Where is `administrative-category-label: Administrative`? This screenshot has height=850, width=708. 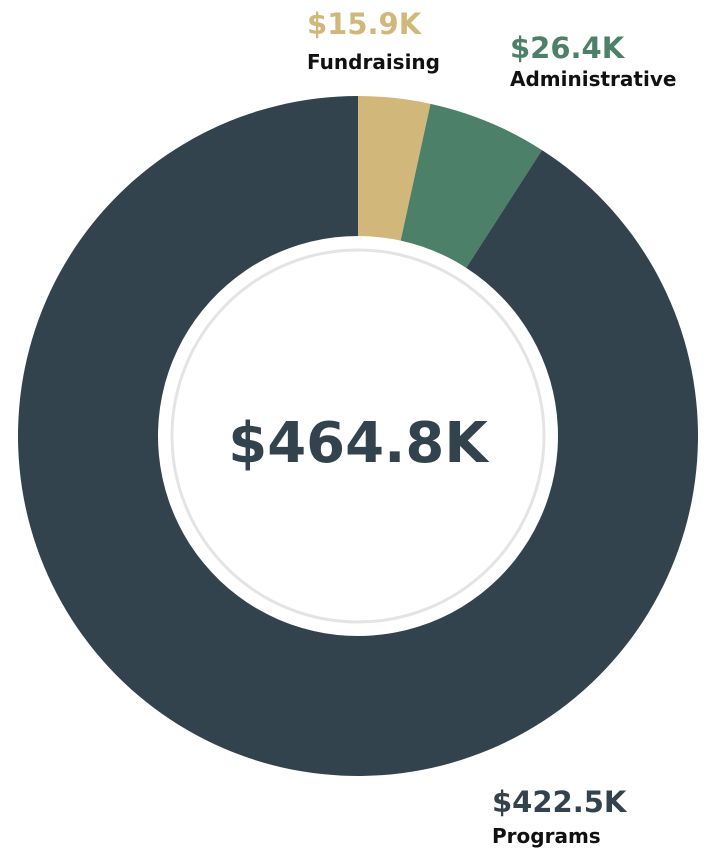 administrative-category-label: Administrative is located at coordinates (593, 79).